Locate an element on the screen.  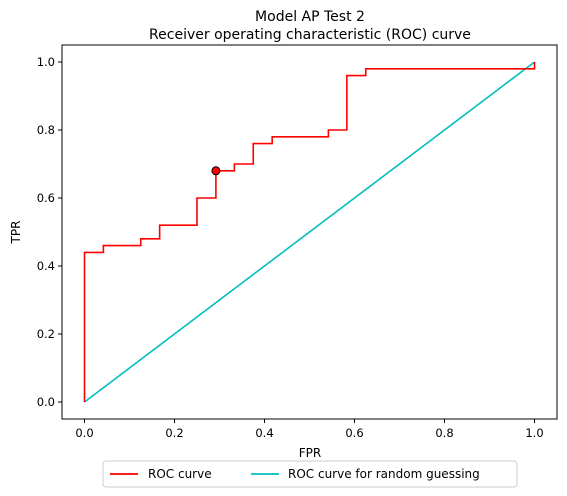
optimal-threshold-marker is located at coordinates (216, 171).